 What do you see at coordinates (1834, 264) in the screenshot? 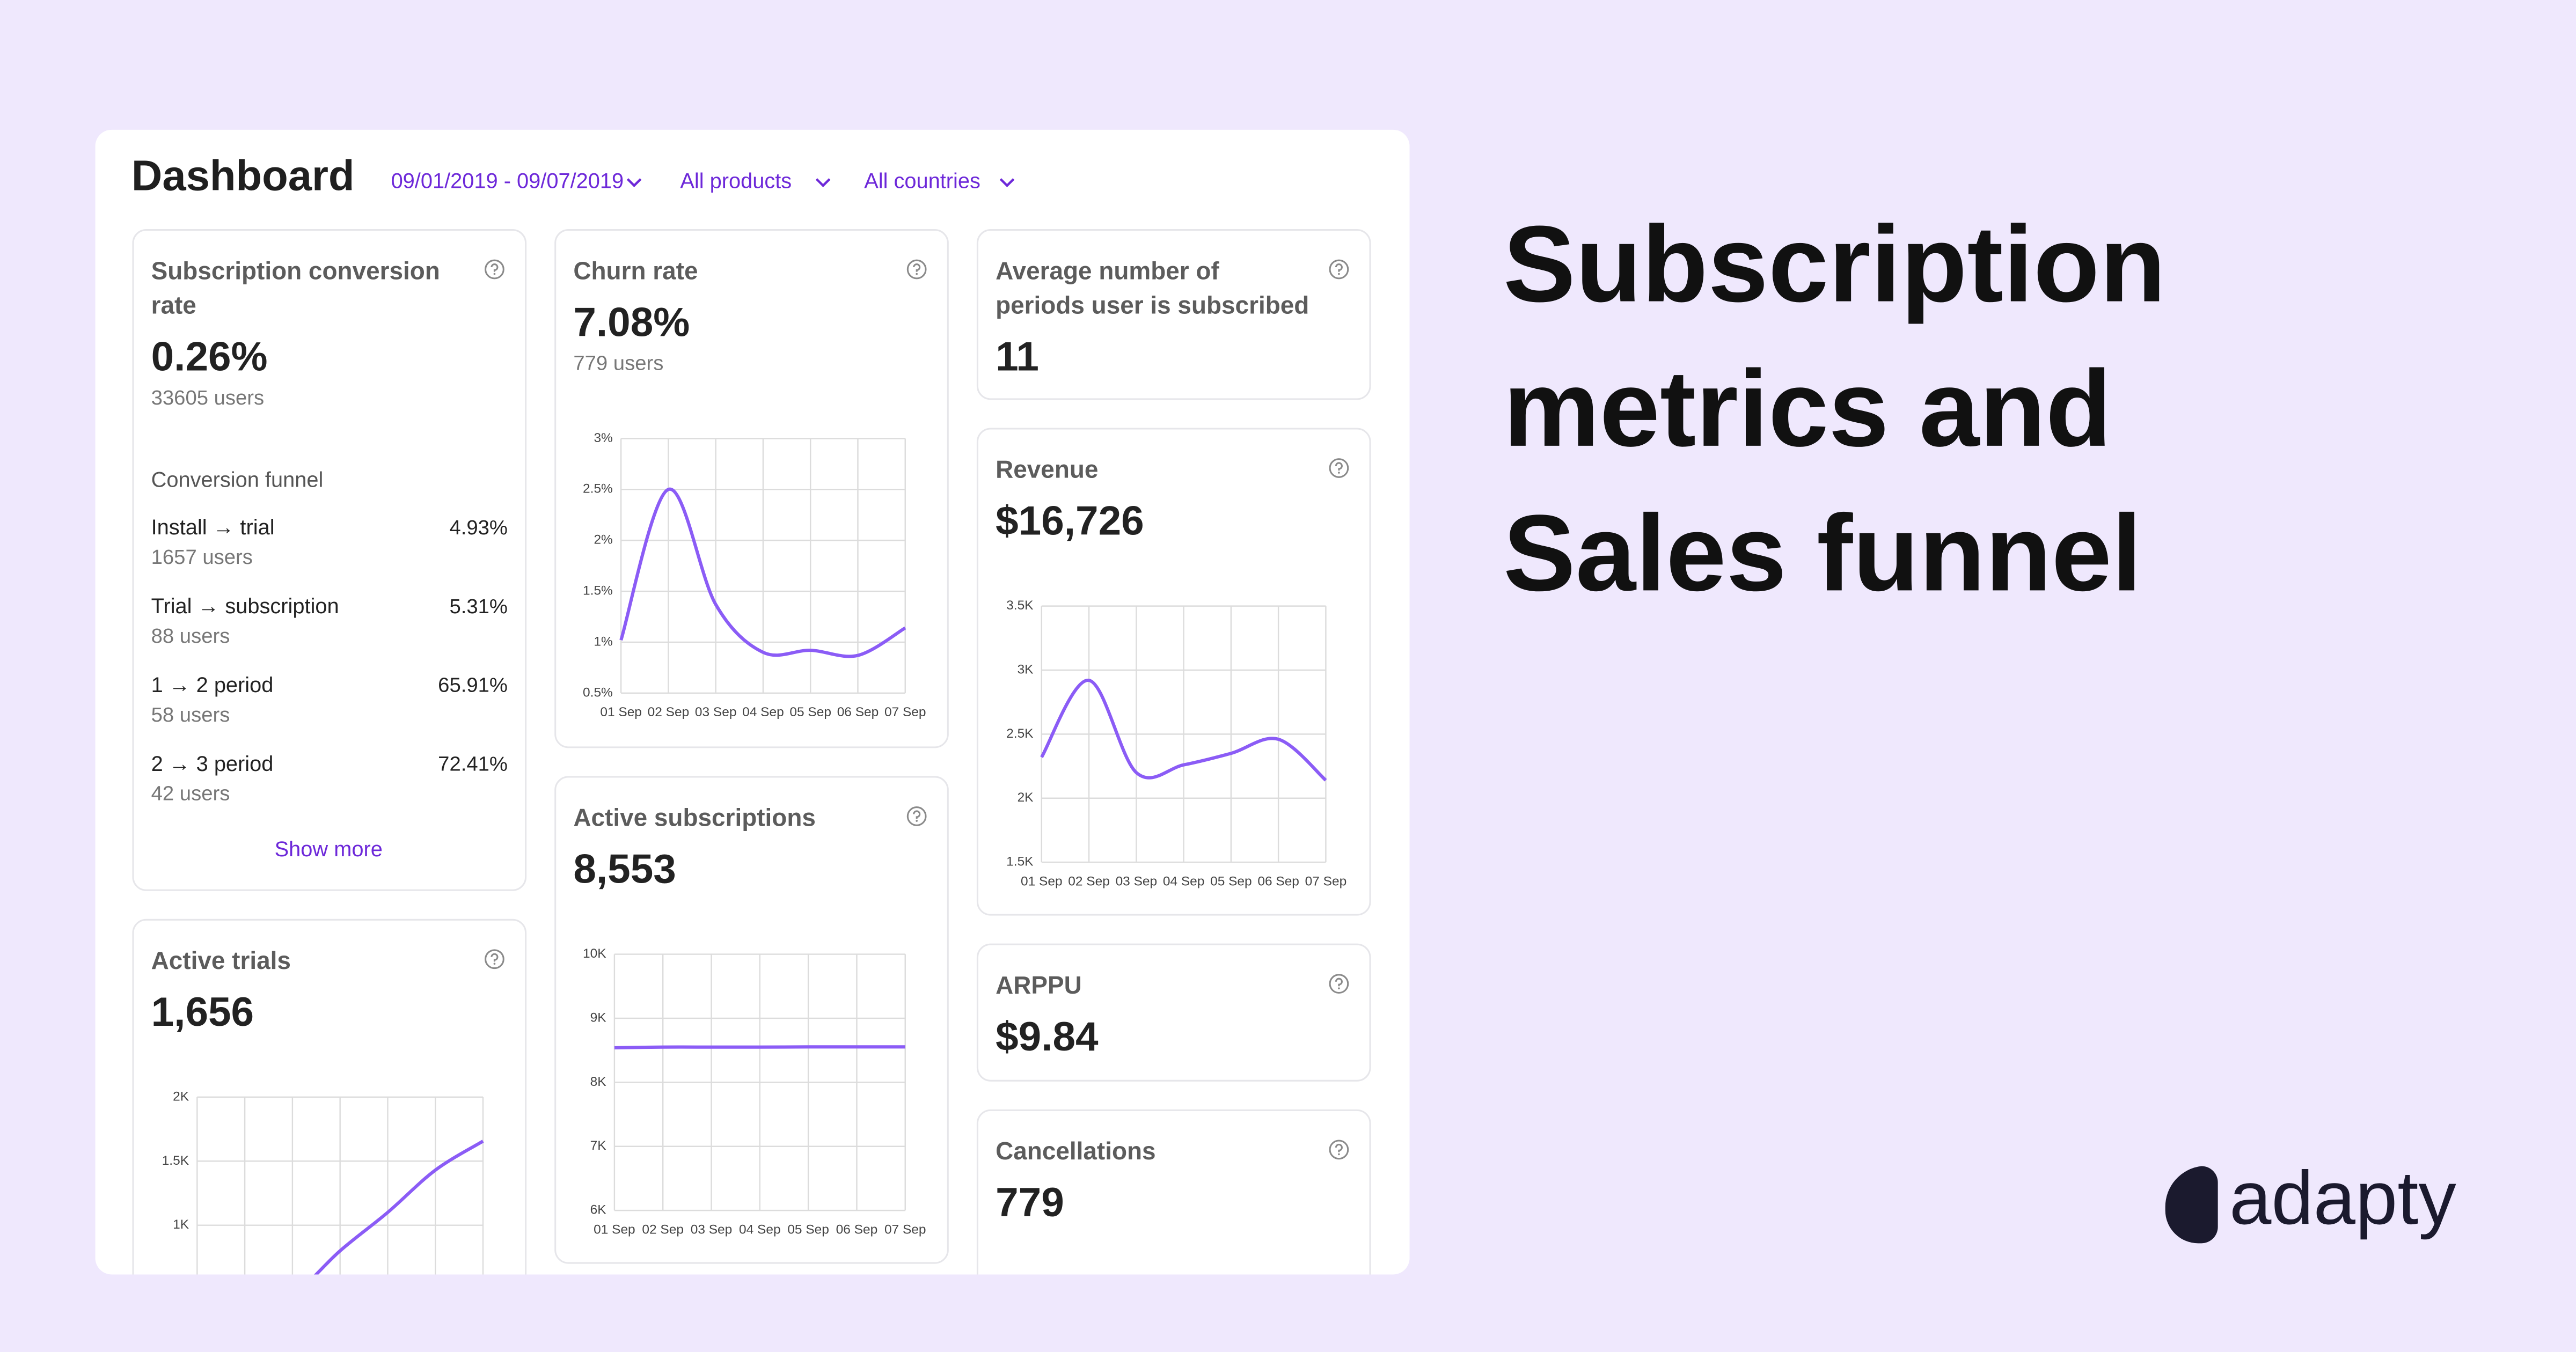
I see `headline: Subscription` at bounding box center [1834, 264].